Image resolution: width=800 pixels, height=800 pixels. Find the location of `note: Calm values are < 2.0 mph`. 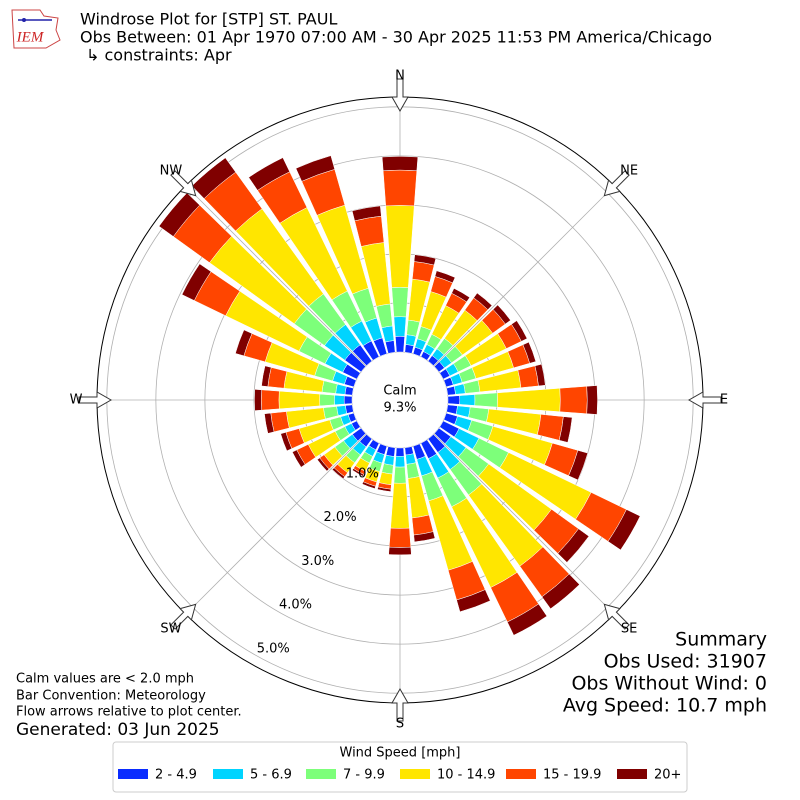

note: Calm values are < 2.0 mph is located at coordinates (105, 679).